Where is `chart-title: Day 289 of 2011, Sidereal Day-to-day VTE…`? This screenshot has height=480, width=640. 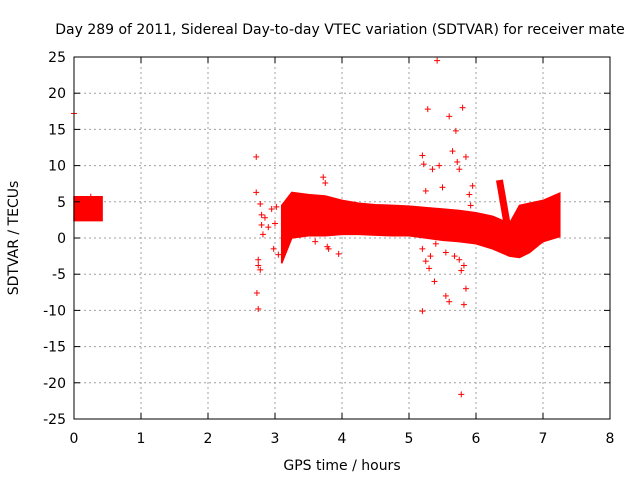
chart-title: Day 289 of 2011, Sidereal Day-to-day VTE… is located at coordinates (340, 30).